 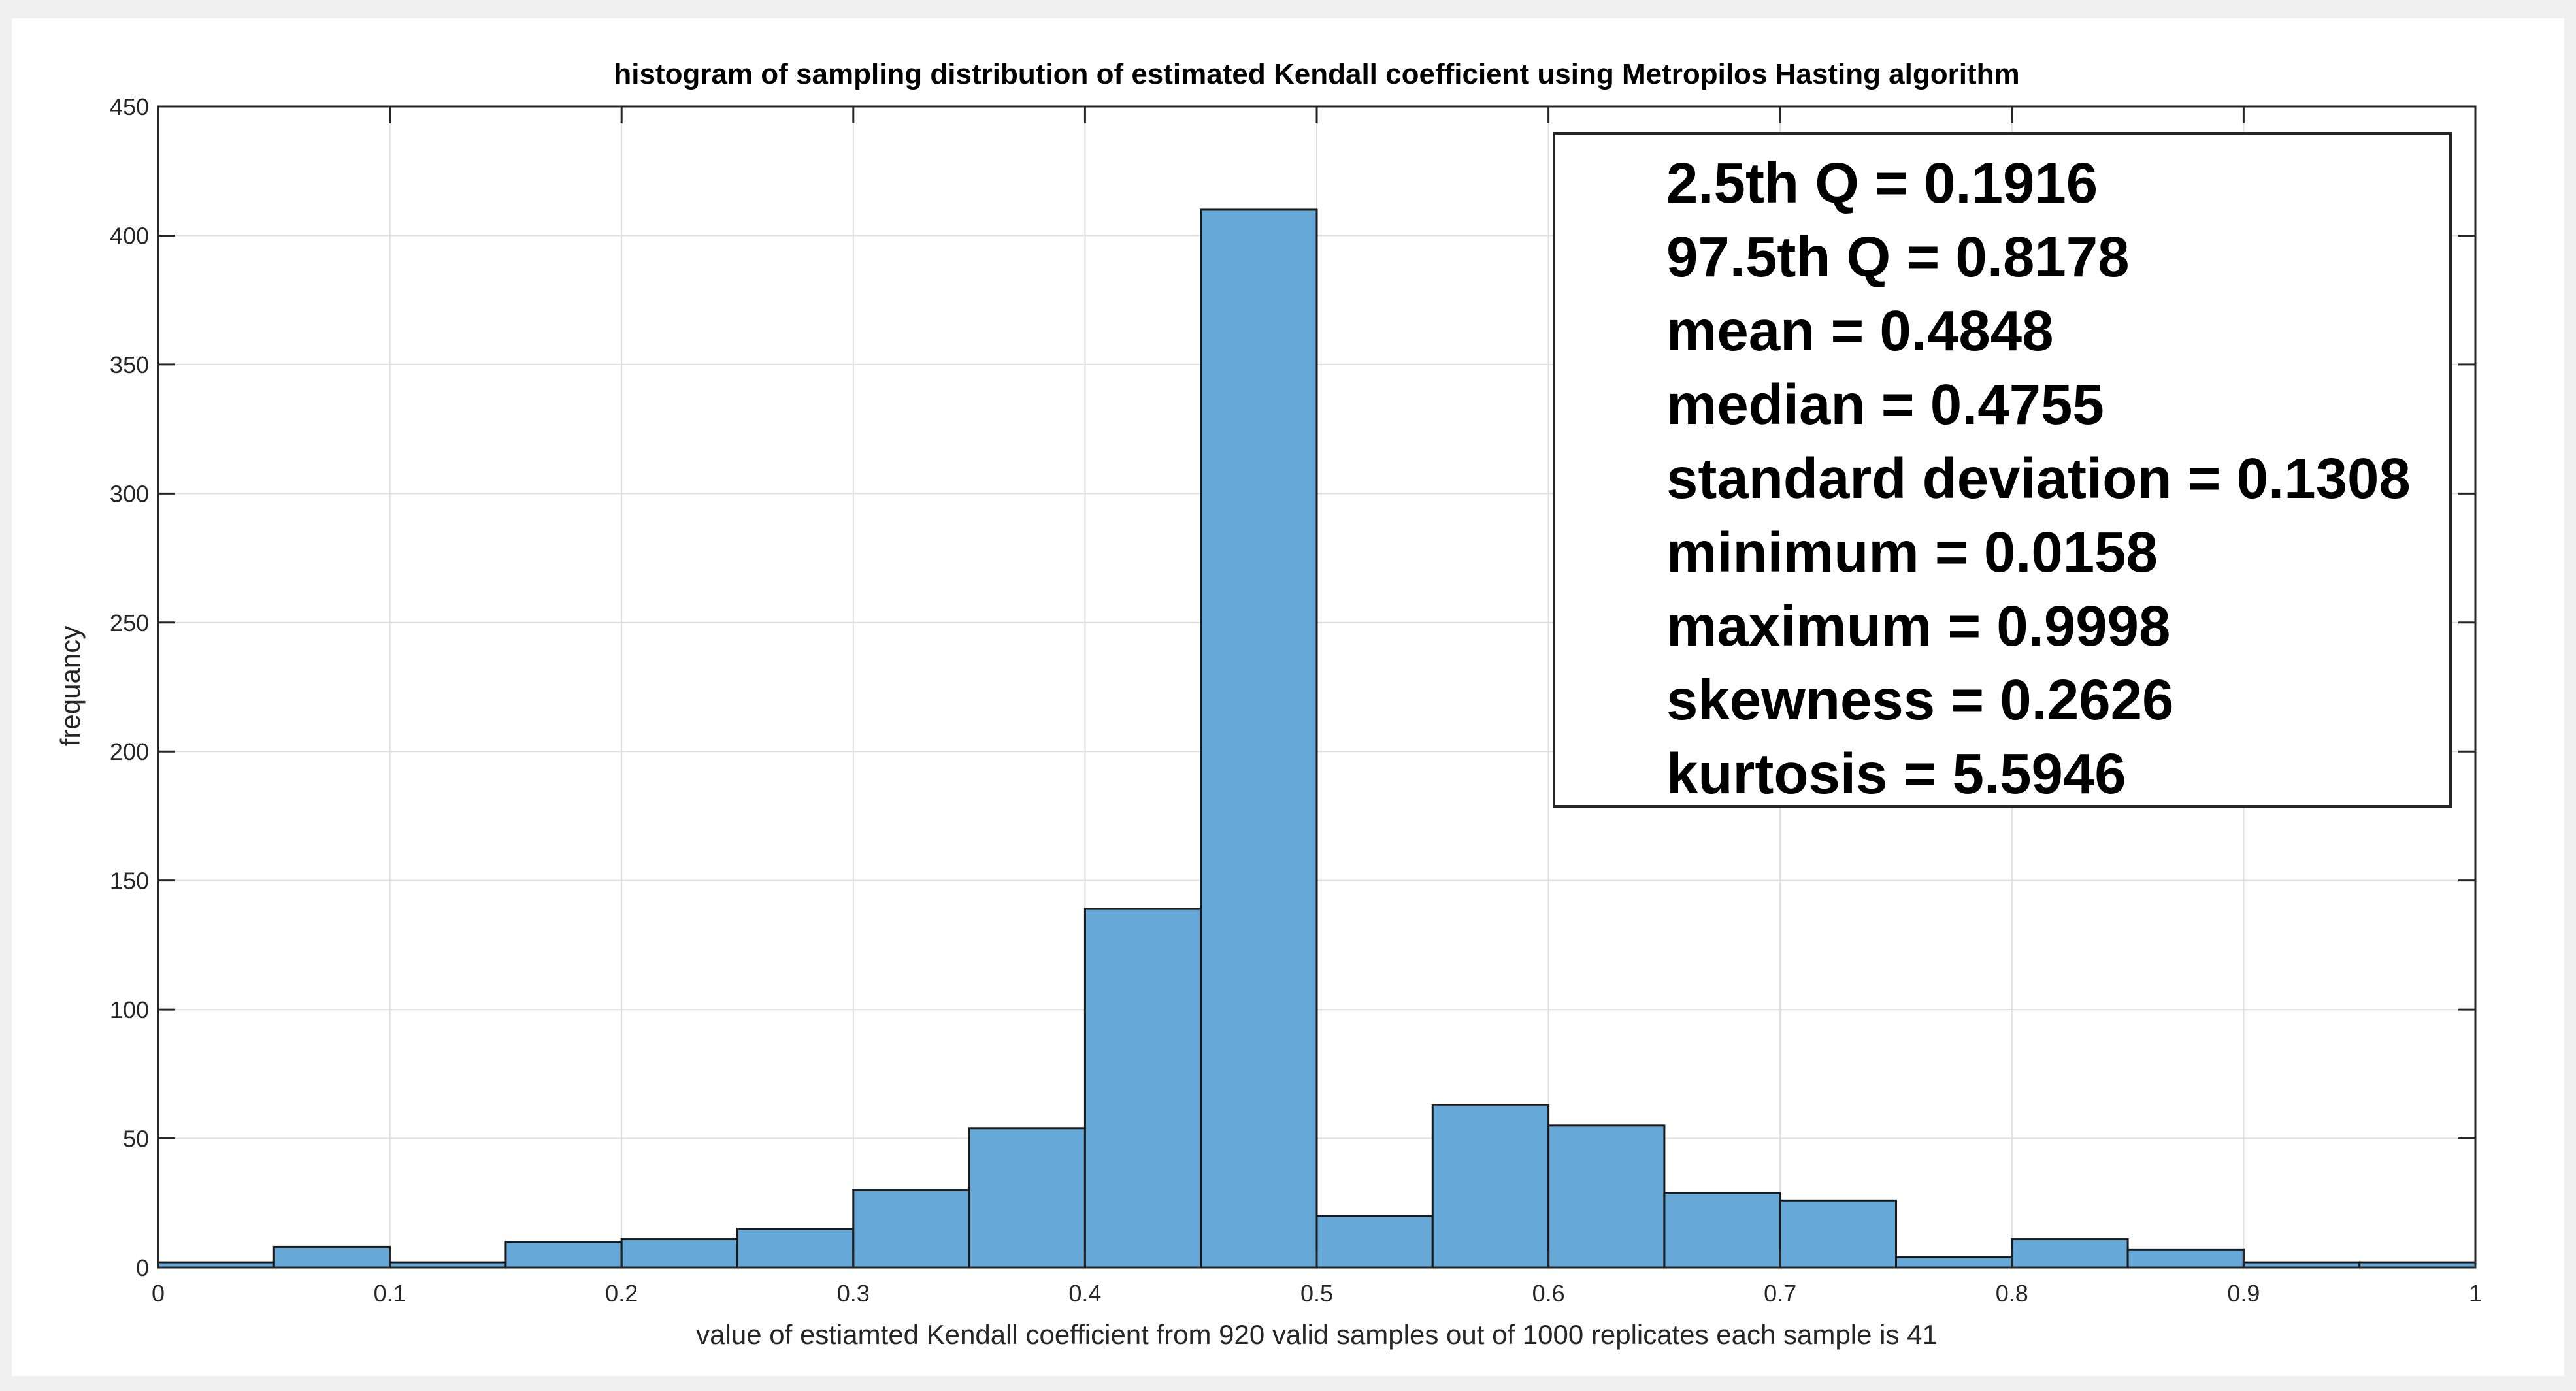 What do you see at coordinates (1918, 626) in the screenshot?
I see `stat-maximum: maximum = 0.9998` at bounding box center [1918, 626].